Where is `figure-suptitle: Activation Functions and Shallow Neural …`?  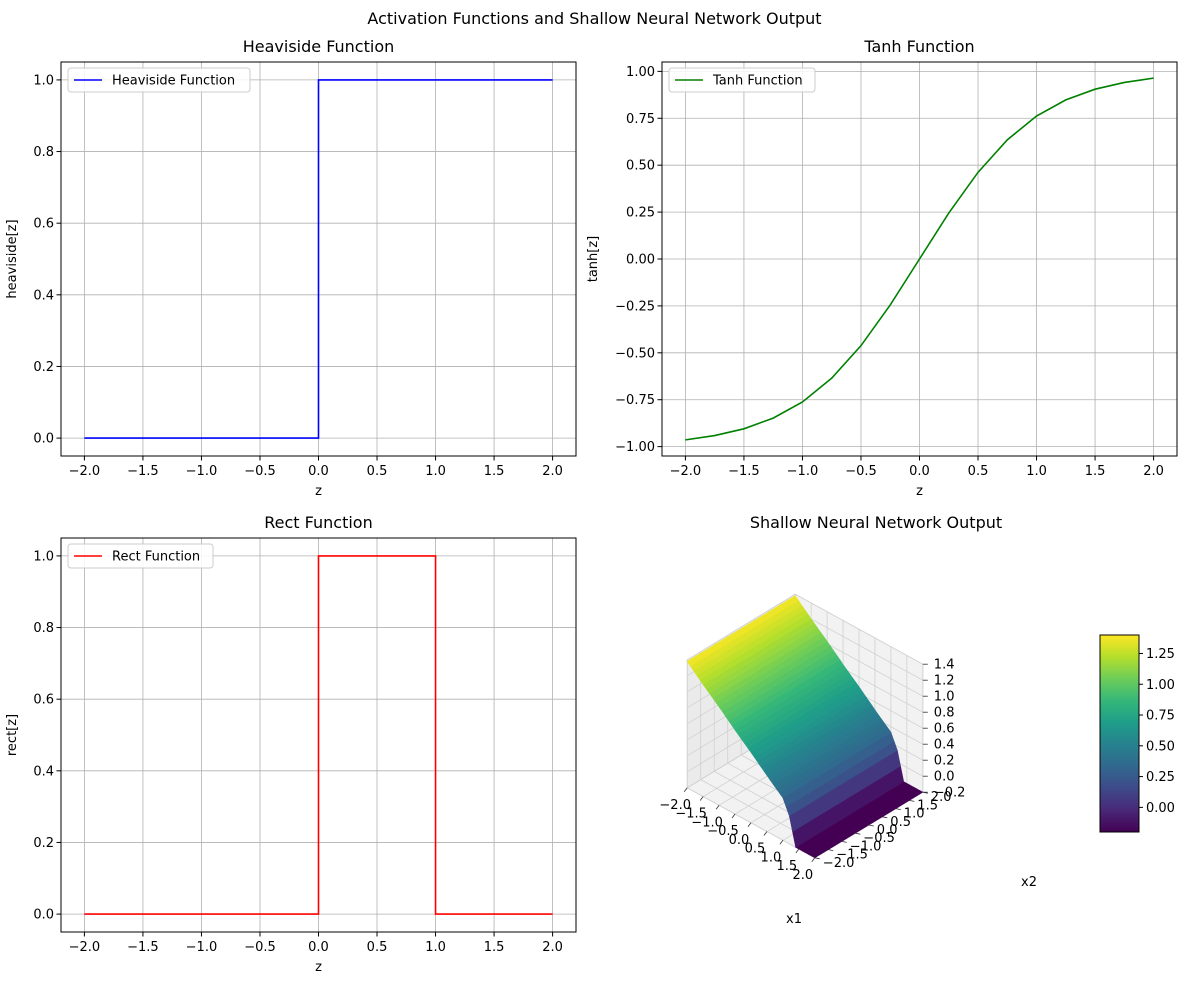 figure-suptitle: Activation Functions and Shallow Neural … is located at coordinates (594, 18).